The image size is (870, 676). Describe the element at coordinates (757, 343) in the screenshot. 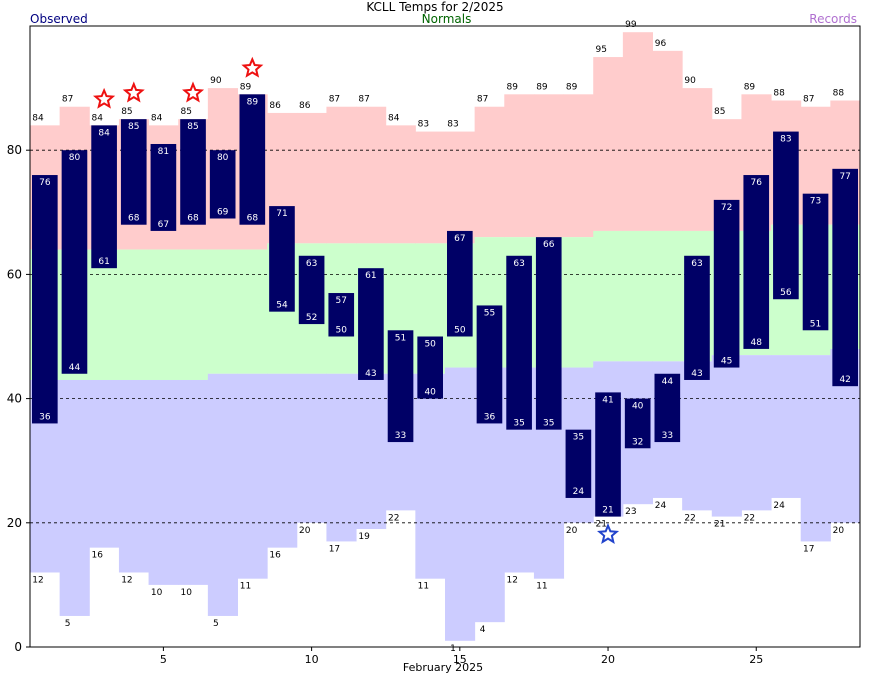

I see `observed-low-label: 48` at that location.